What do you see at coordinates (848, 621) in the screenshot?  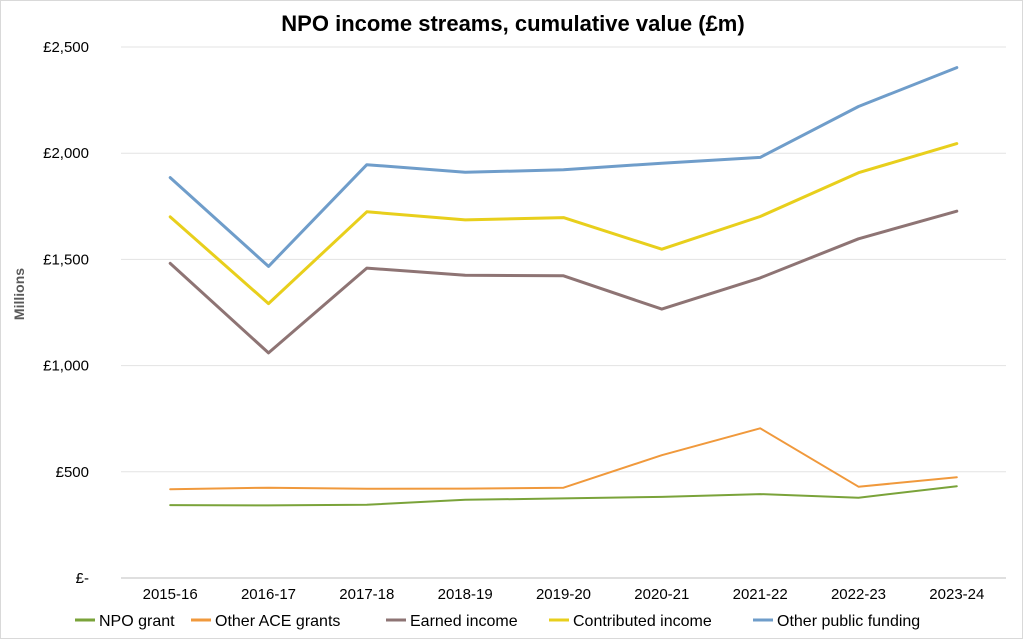 I see `legend-label: Other public funding` at bounding box center [848, 621].